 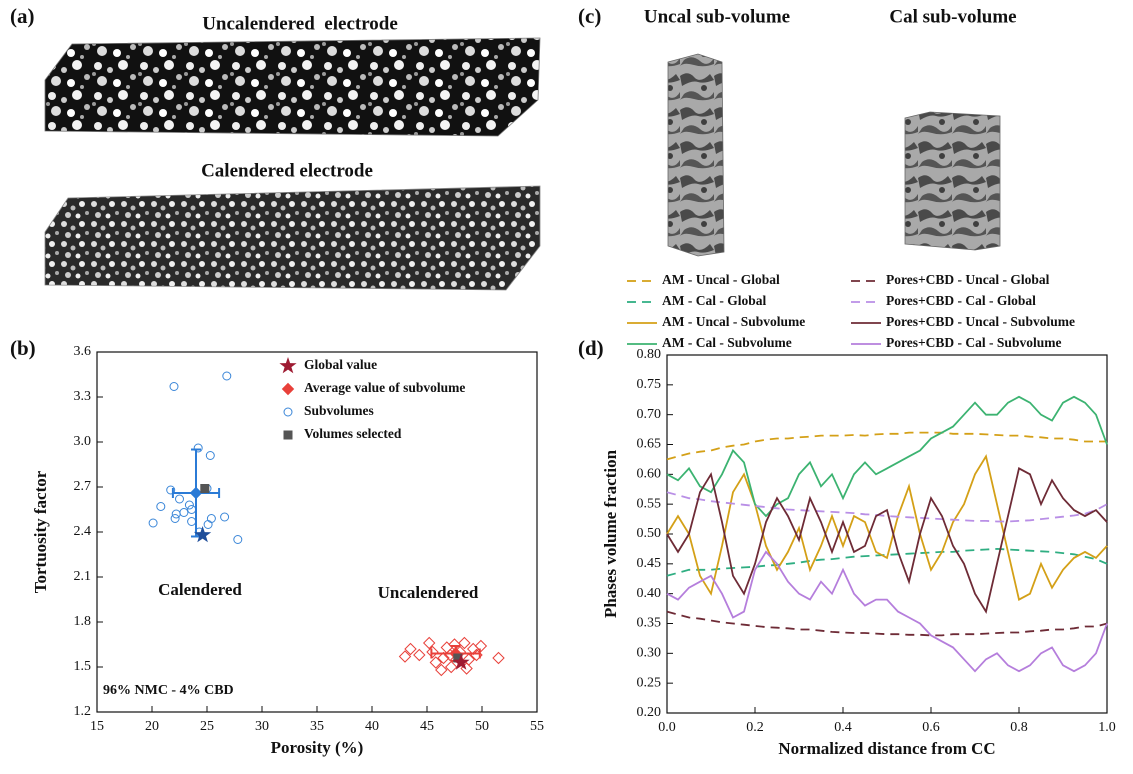 I want to click on legend-label: Pores+CBD - Cal - Subvolume, so click(x=973, y=342).